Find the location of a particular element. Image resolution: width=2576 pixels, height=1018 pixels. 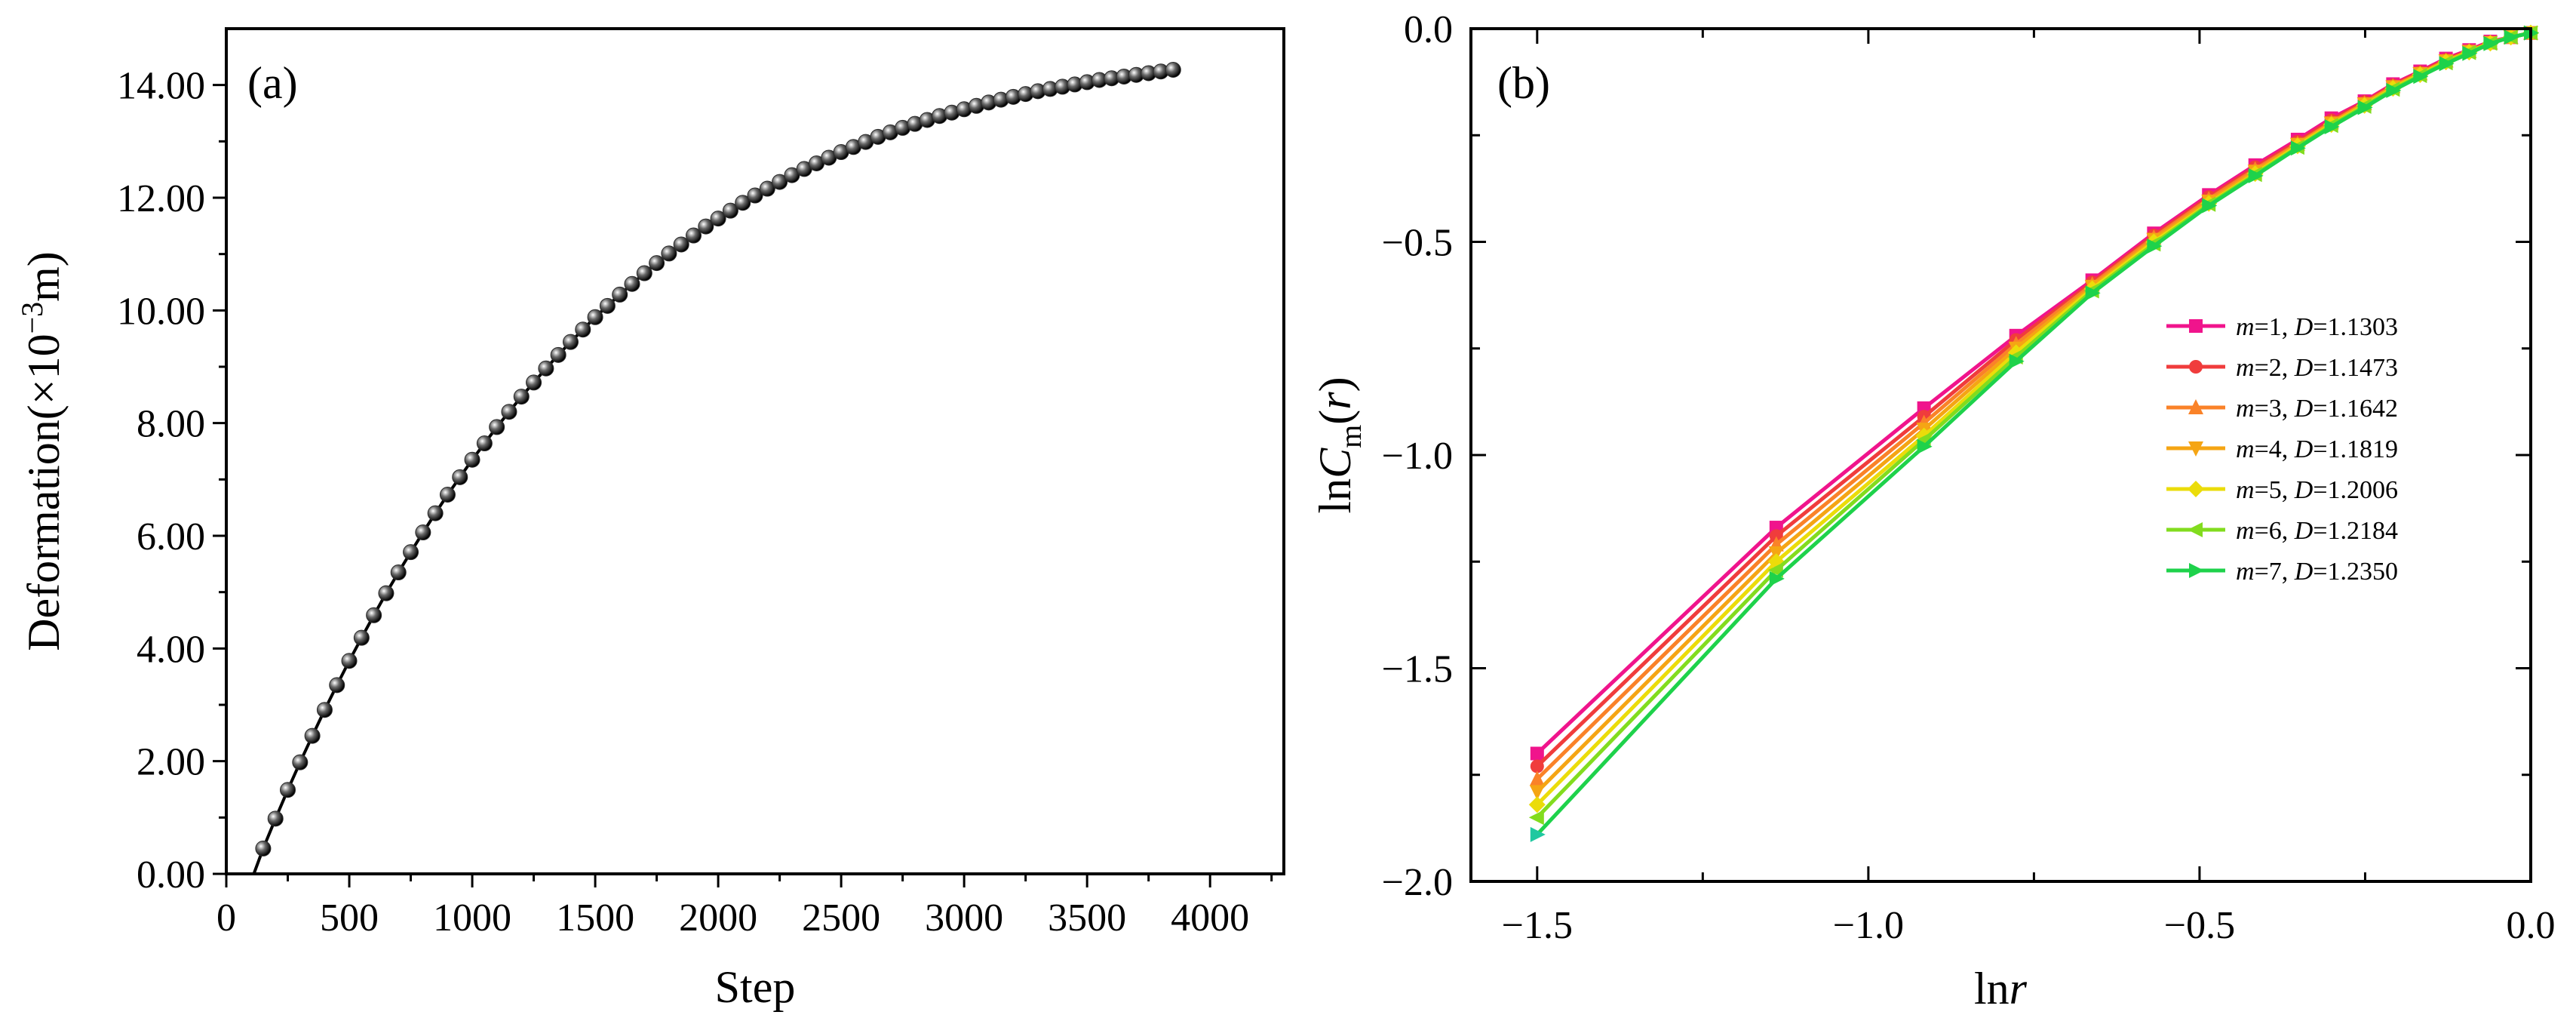

panel-b-y-tick-label: −2.0 is located at coordinates (1417, 882).